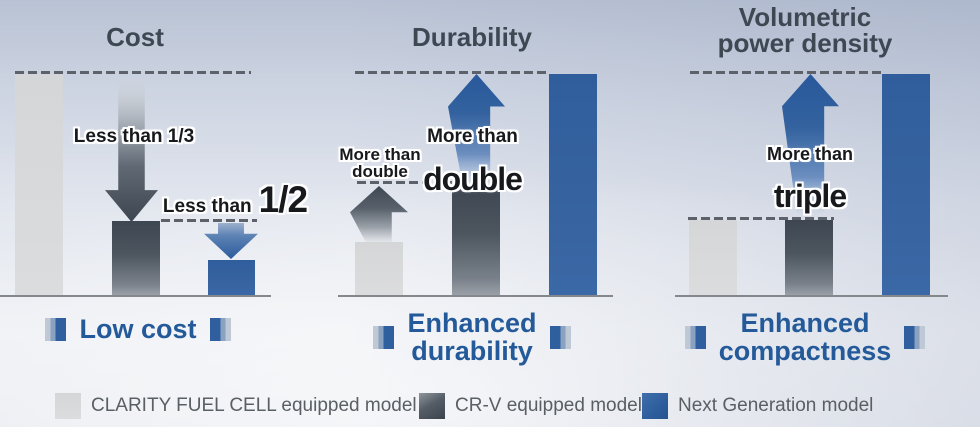 The height and width of the screenshot is (427, 980). I want to click on power-density-caption: Enhanced compactness, so click(805, 337).